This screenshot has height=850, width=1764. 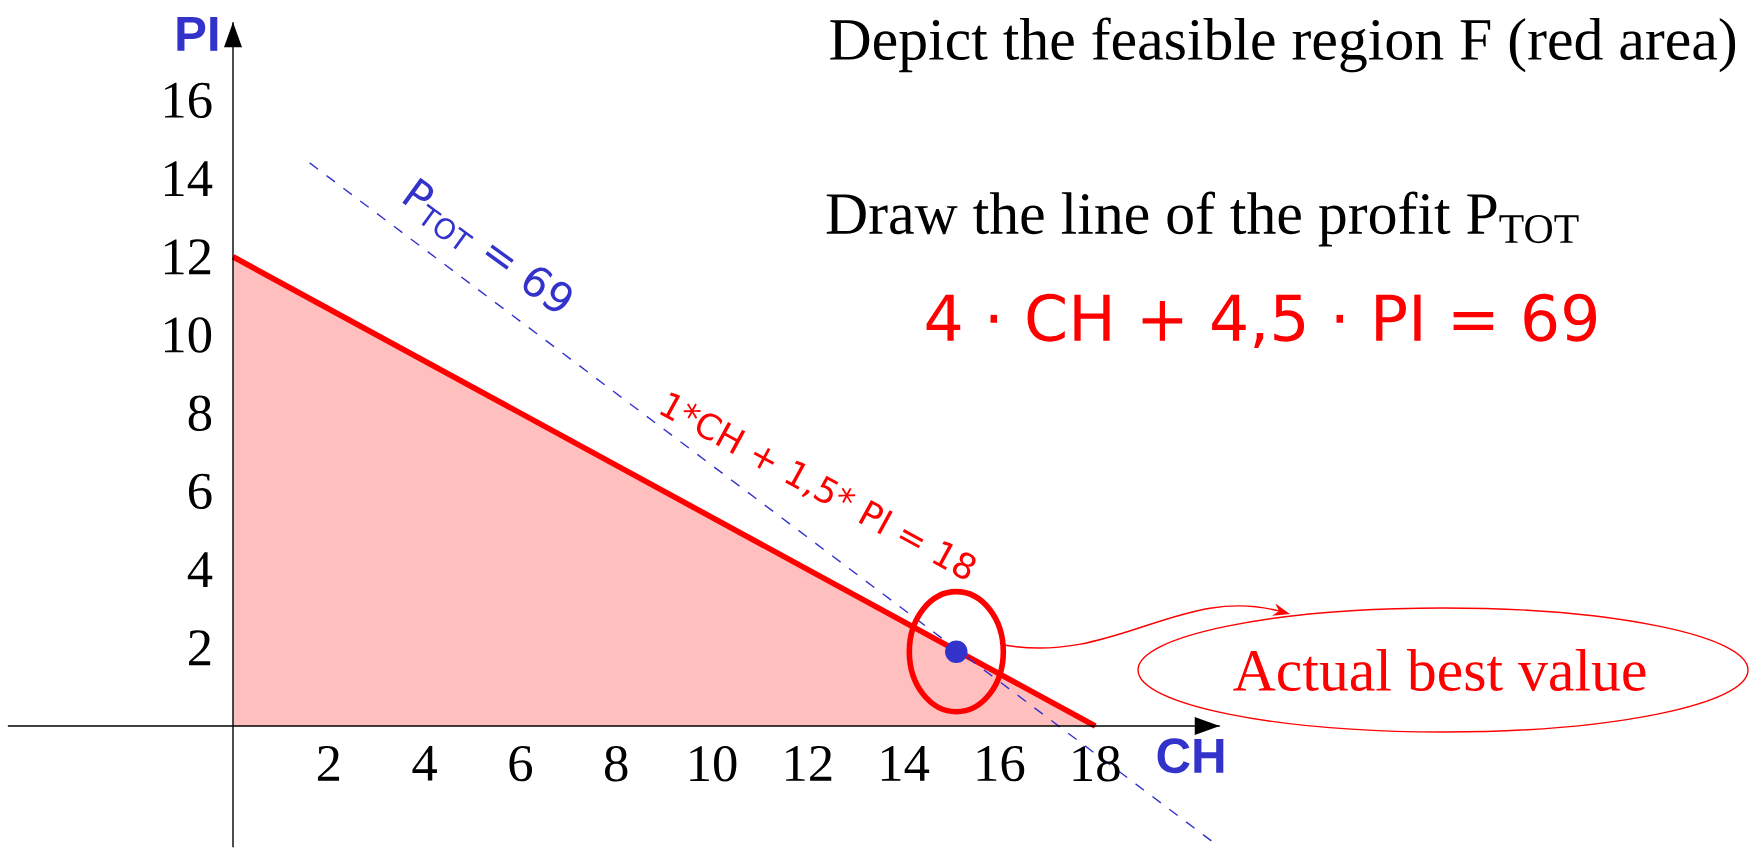 I want to click on x-tick-label: 2, so click(x=328, y=763).